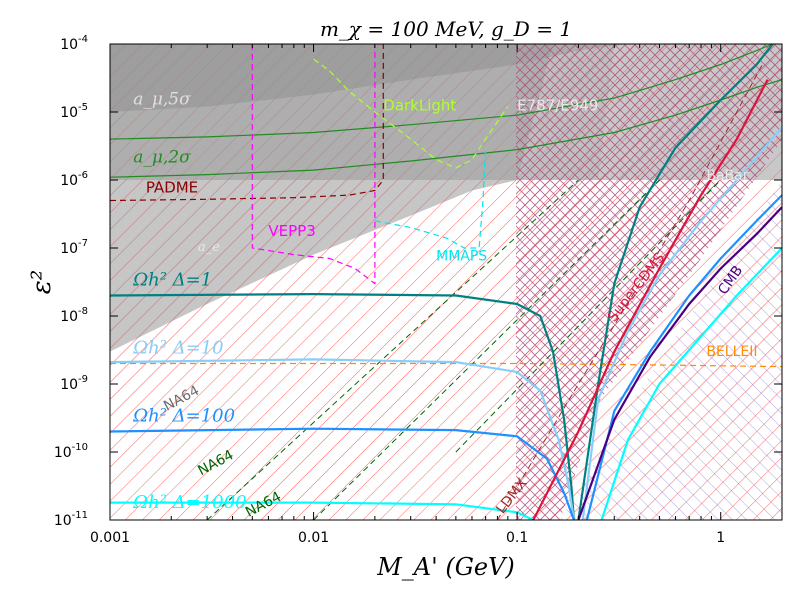  I want to click on y-tick-label: 10⁻⁵, so click(74, 111).